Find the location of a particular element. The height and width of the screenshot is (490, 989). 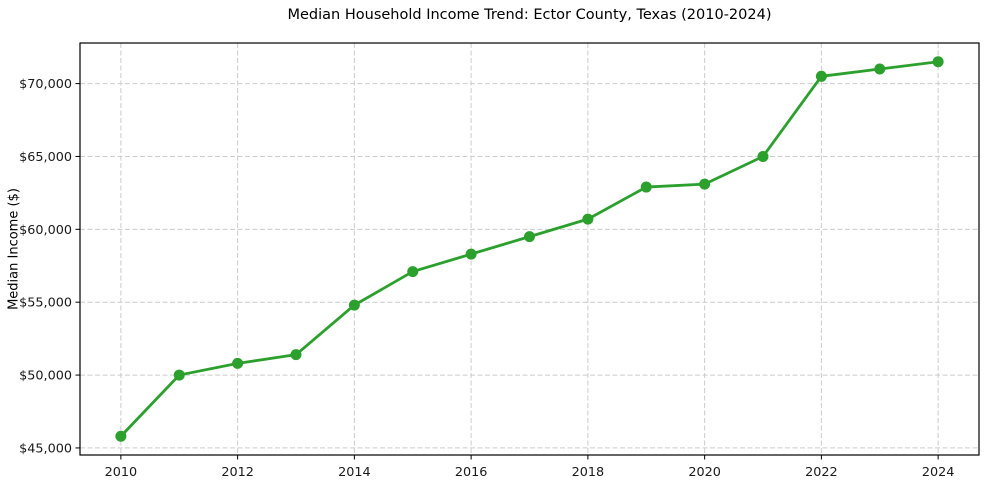

x-tick-label: 2018 is located at coordinates (588, 472).